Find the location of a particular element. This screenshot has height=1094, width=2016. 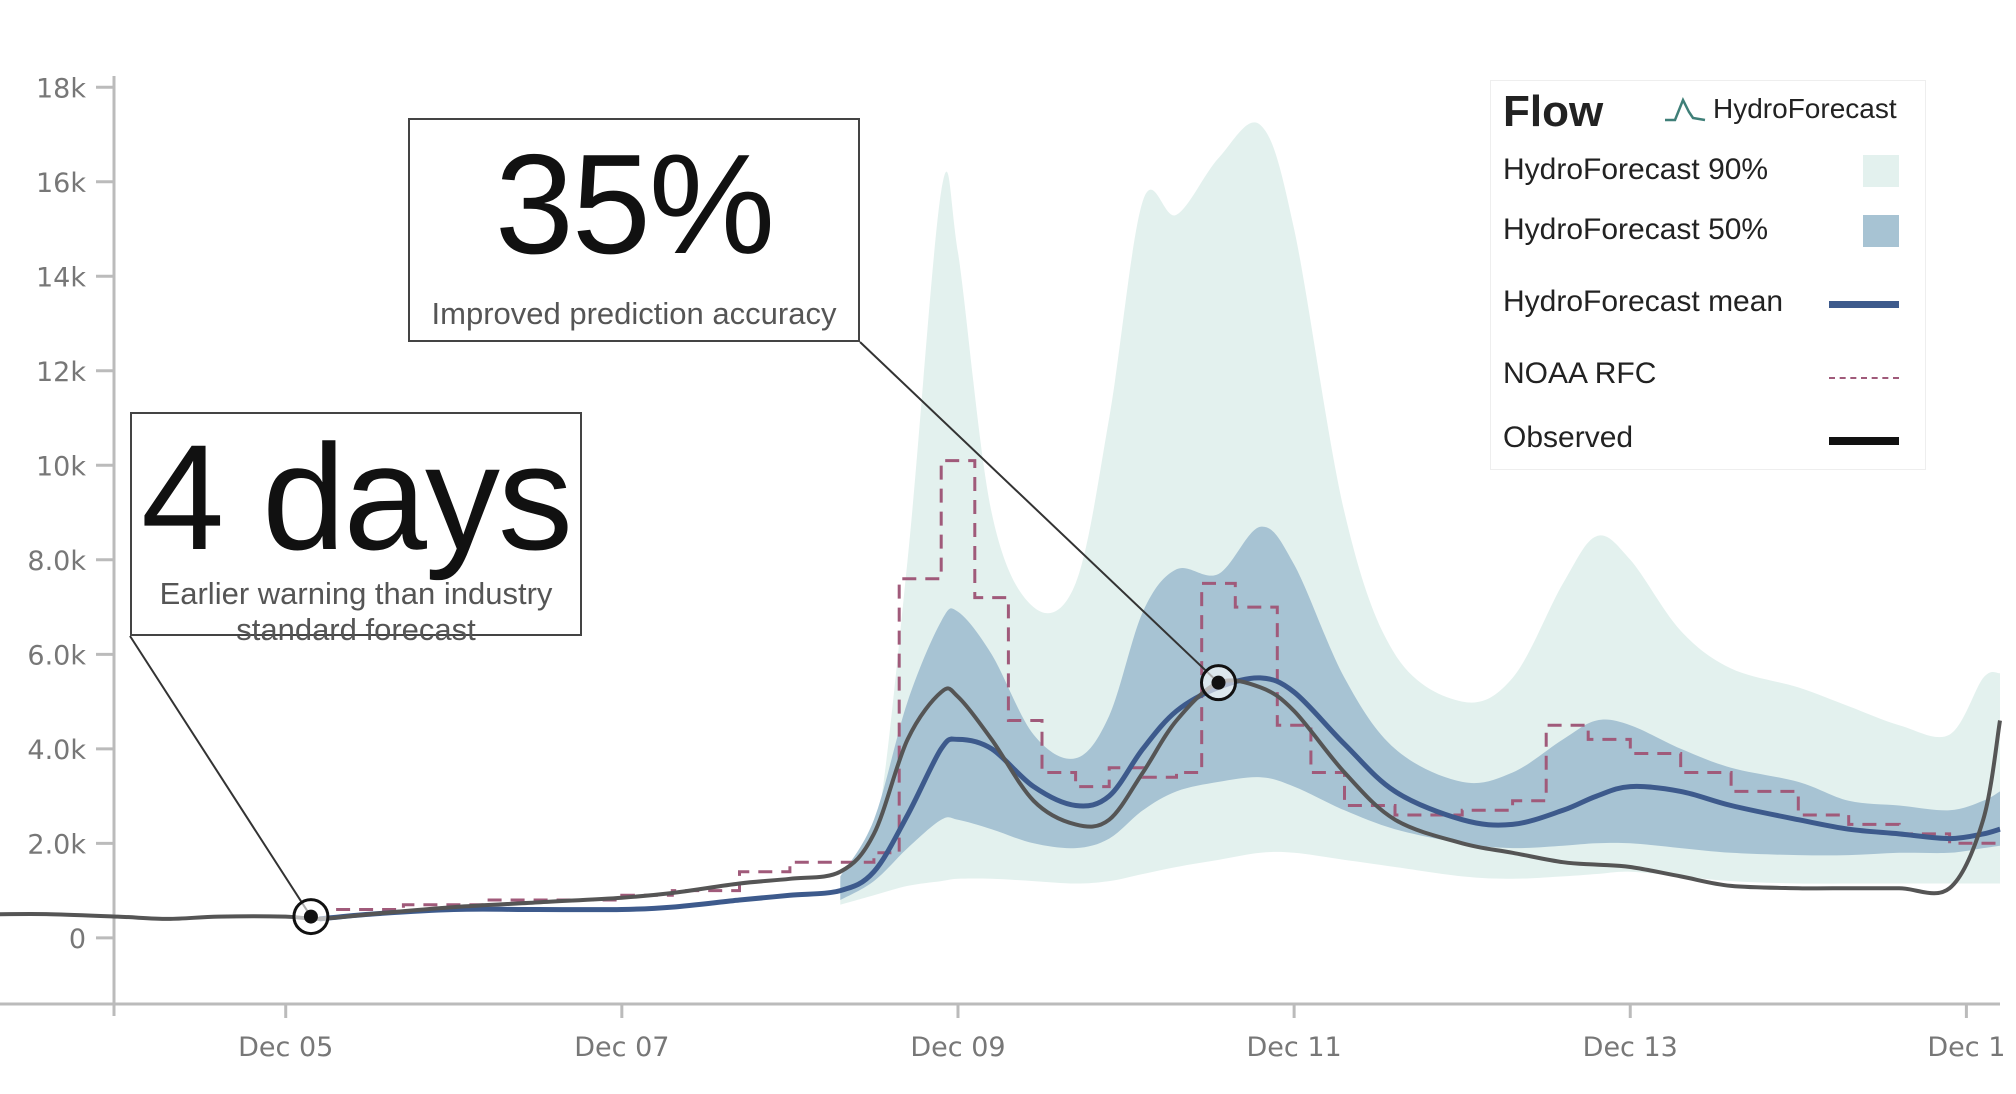

legend-item-band50: HydroForecast 50% is located at coordinates (1708, 233).